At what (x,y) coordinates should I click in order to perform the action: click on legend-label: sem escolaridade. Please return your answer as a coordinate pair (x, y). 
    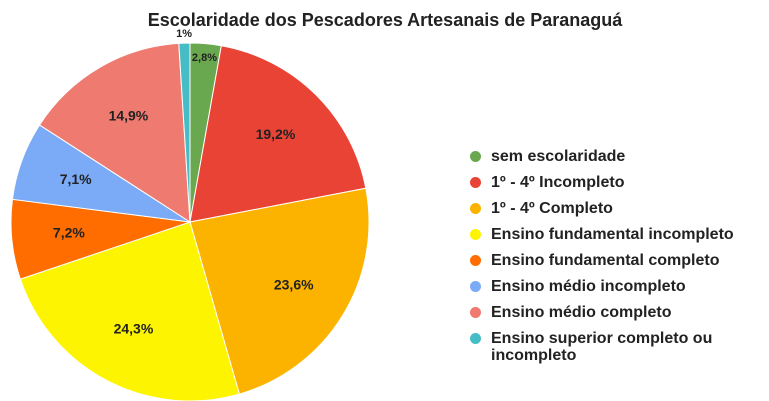
    Looking at the image, I should click on (558, 156).